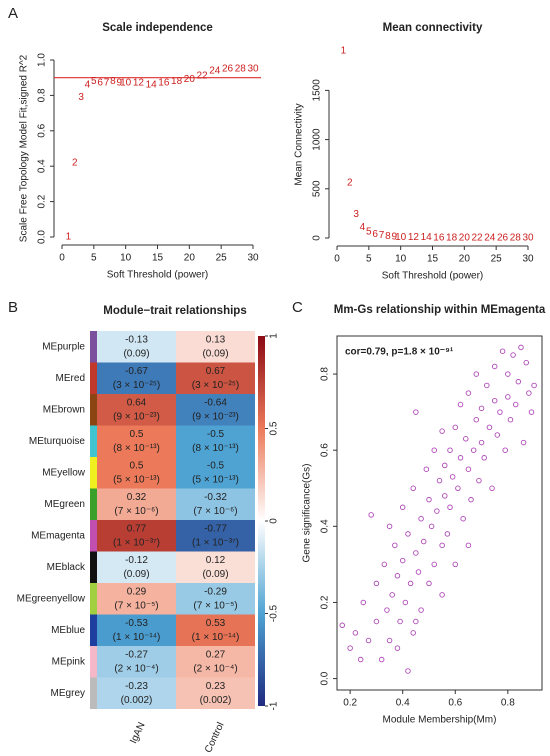 Image resolution: width=550 pixels, height=756 pixels. What do you see at coordinates (215, 528) in the screenshot?
I see `cell-value: -0.77` at bounding box center [215, 528].